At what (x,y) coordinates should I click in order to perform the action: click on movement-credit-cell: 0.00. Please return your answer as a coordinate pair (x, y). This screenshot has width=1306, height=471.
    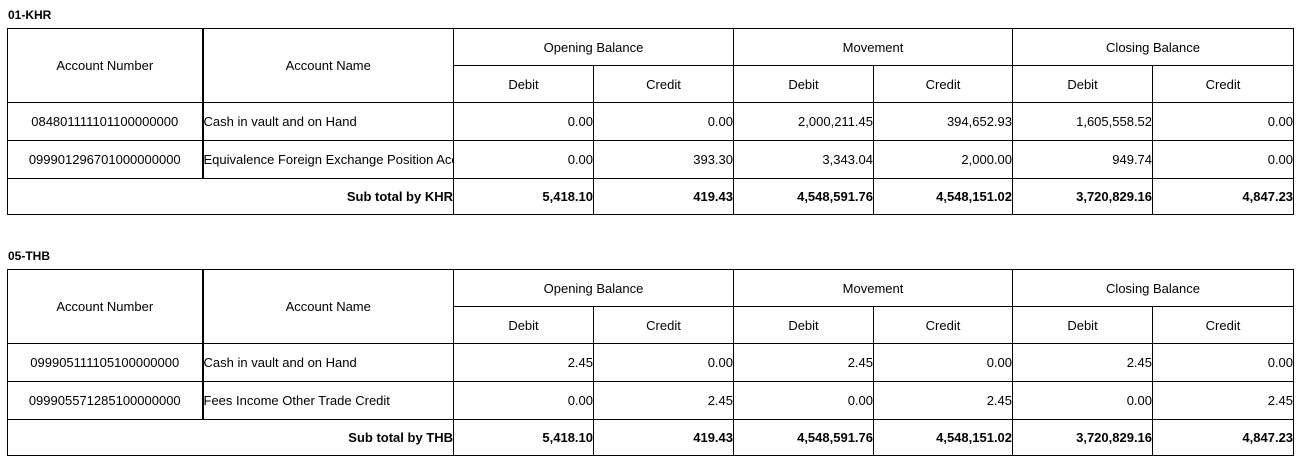
    Looking at the image, I should click on (943, 362).